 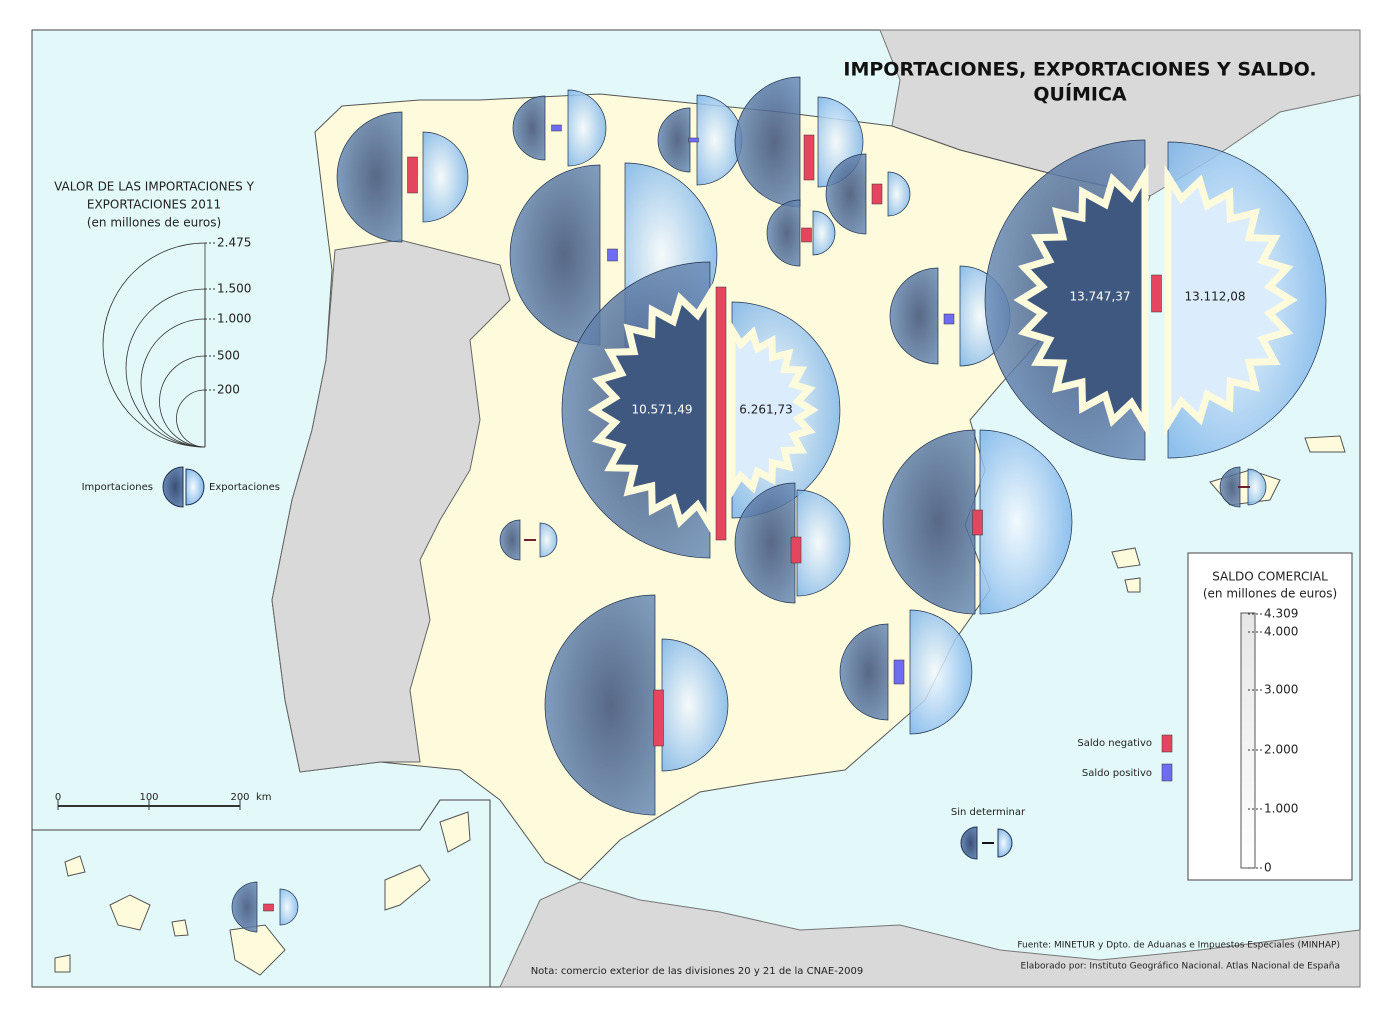 What do you see at coordinates (1080, 94) in the screenshot?
I see `subtitle: QUÍMICA` at bounding box center [1080, 94].